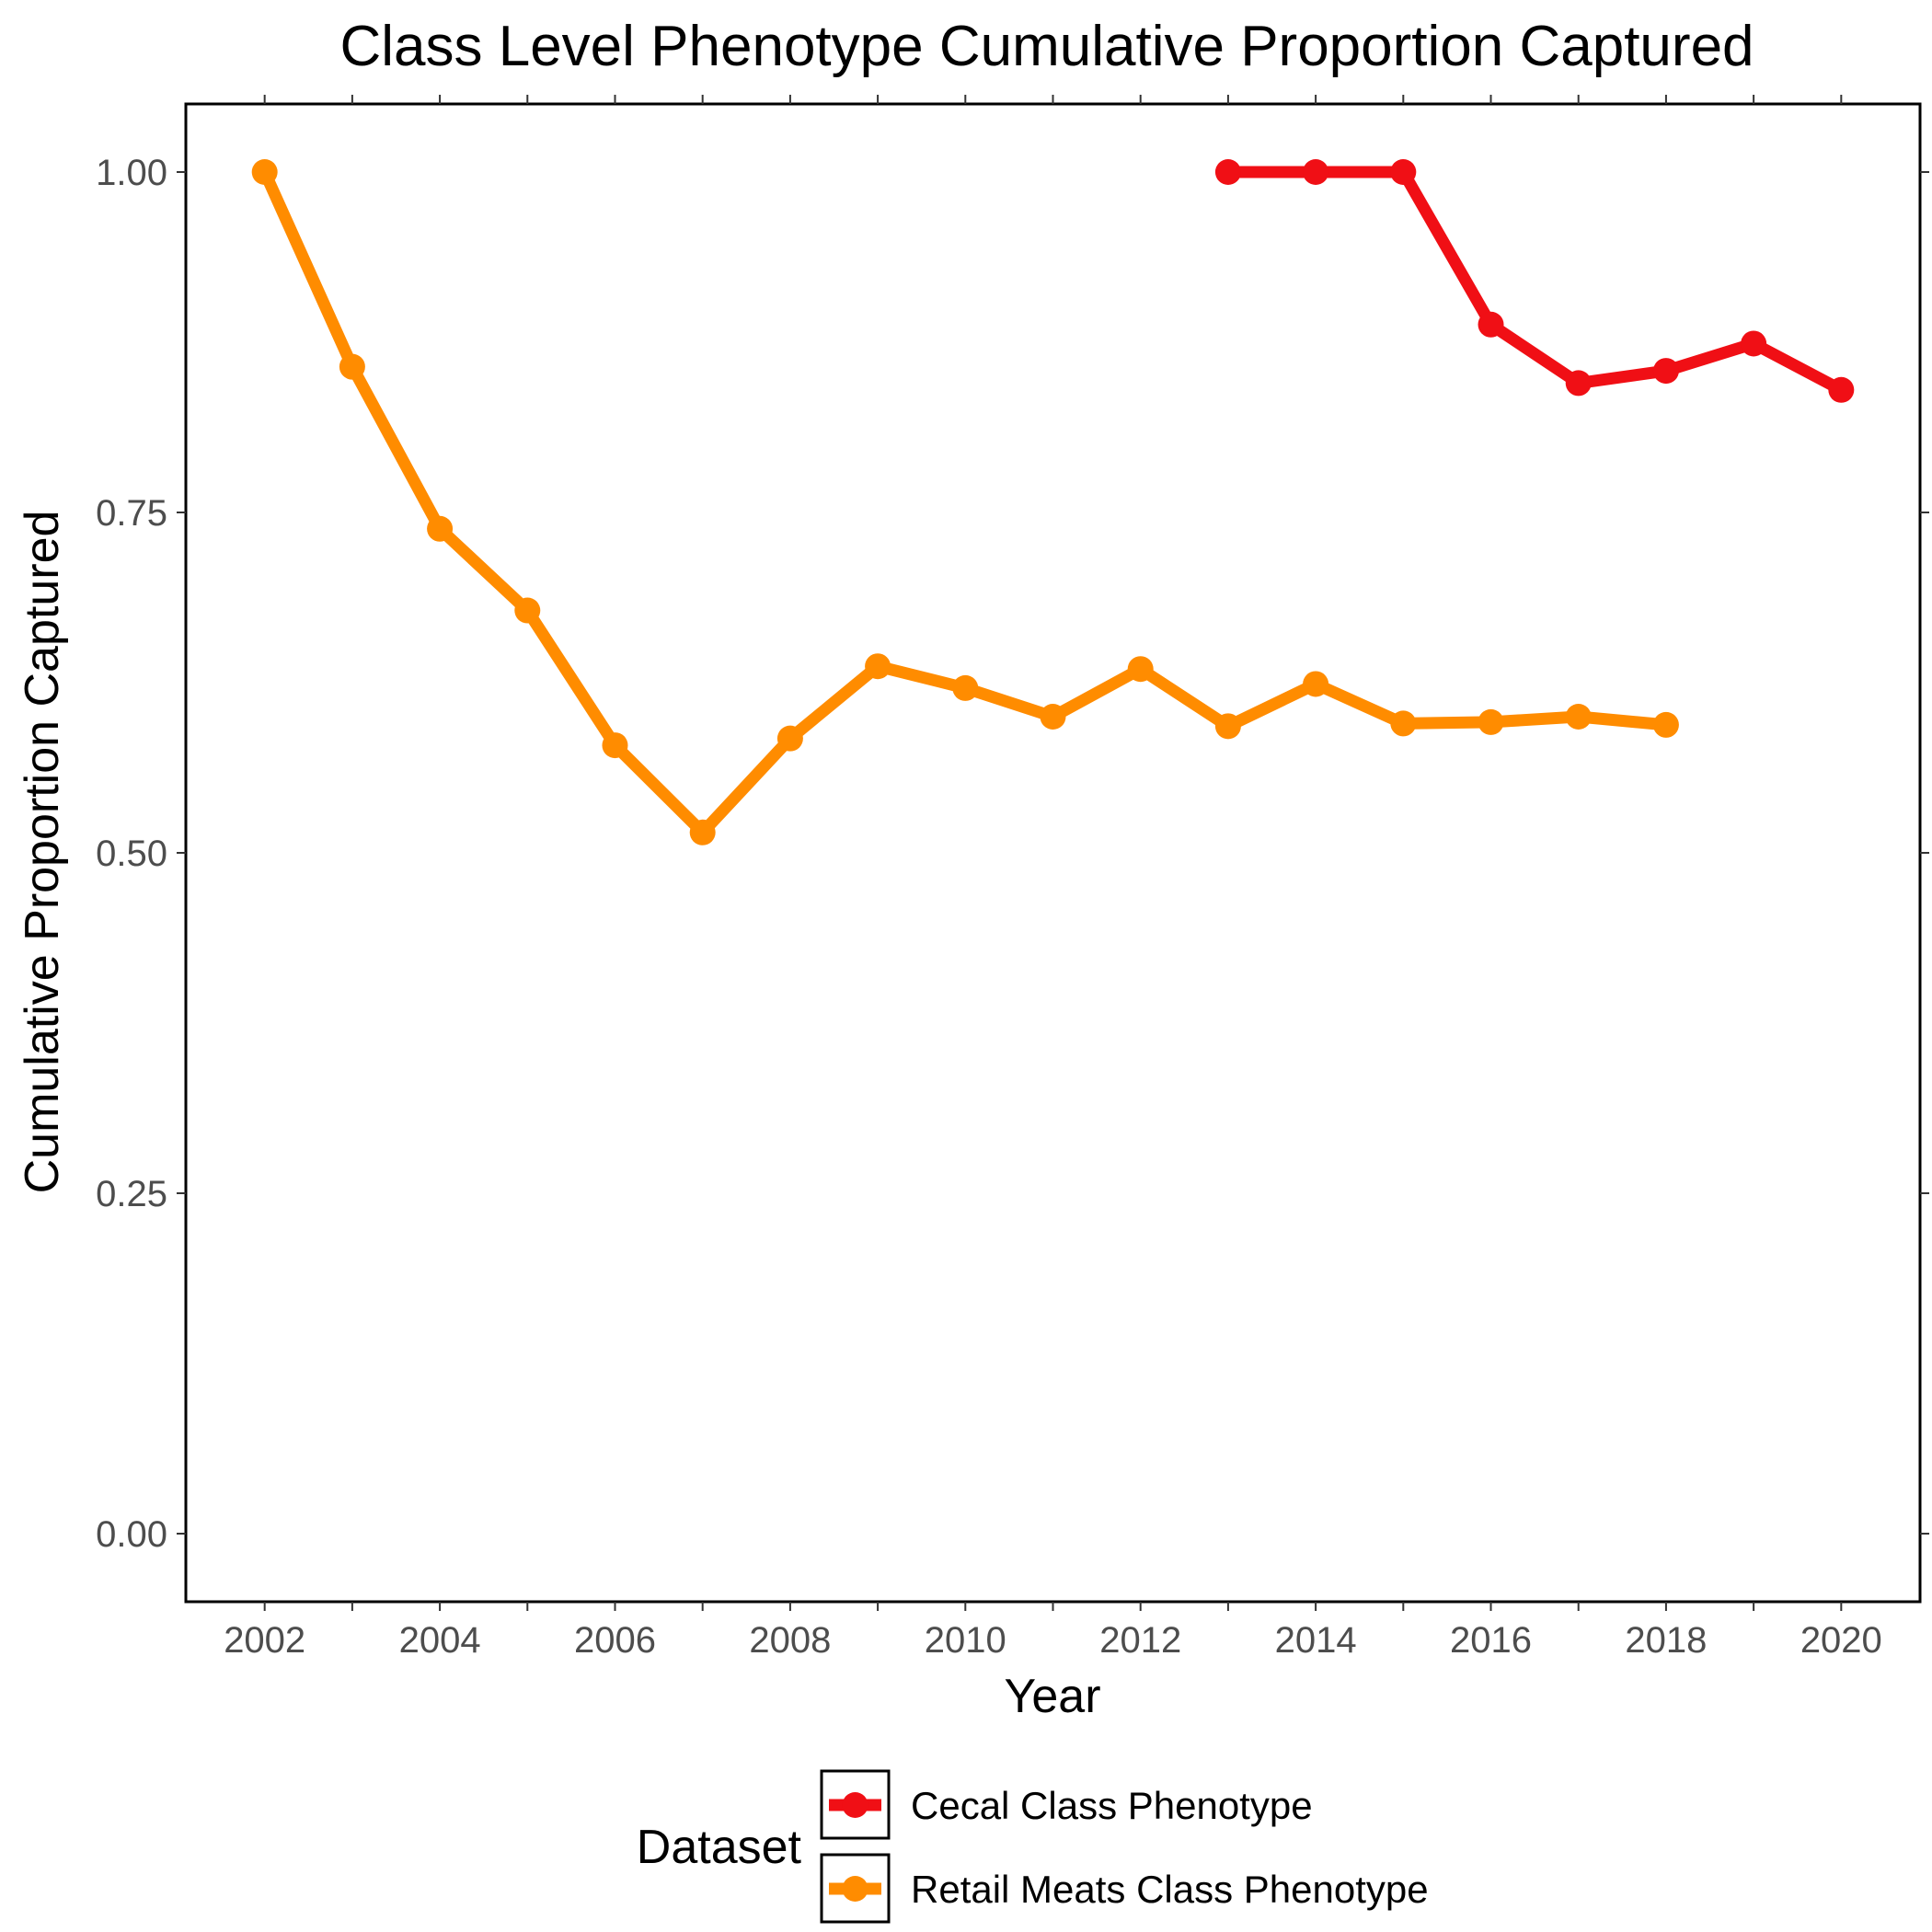 The width and height of the screenshot is (1932, 1932). What do you see at coordinates (264, 1640) in the screenshot?
I see `x-tick-label: 2002` at bounding box center [264, 1640].